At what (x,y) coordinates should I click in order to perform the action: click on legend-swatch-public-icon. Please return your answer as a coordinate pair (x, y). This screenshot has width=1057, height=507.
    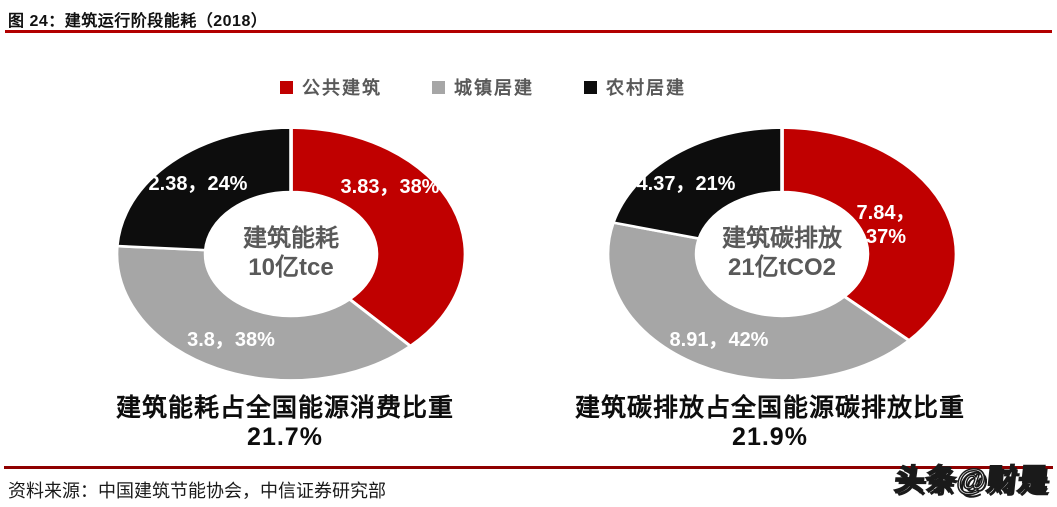
    Looking at the image, I should click on (286, 87).